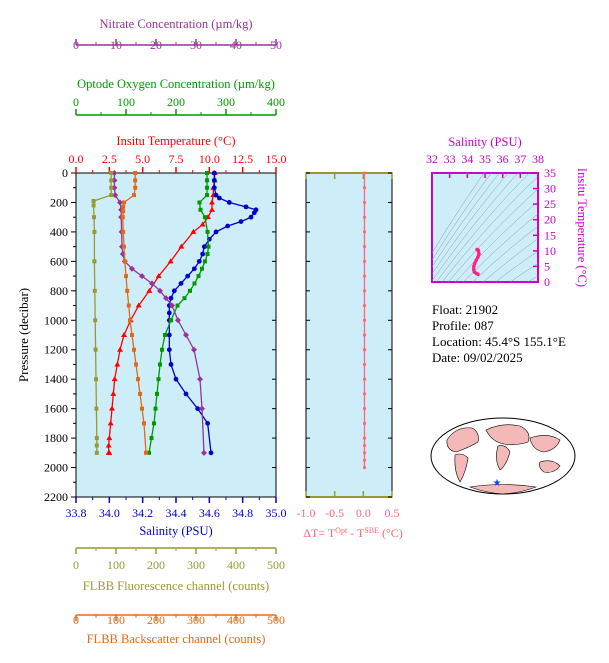  I want to click on date-text: Date: 09/02/2025, so click(477, 357).